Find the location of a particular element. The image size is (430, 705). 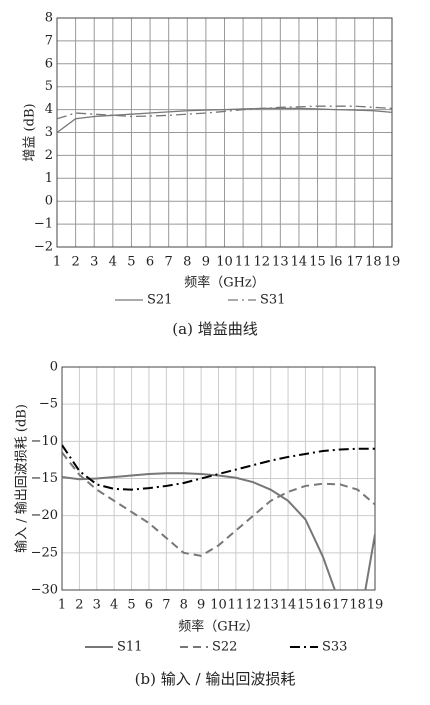

y-tick-label: −2 is located at coordinates (43, 247).